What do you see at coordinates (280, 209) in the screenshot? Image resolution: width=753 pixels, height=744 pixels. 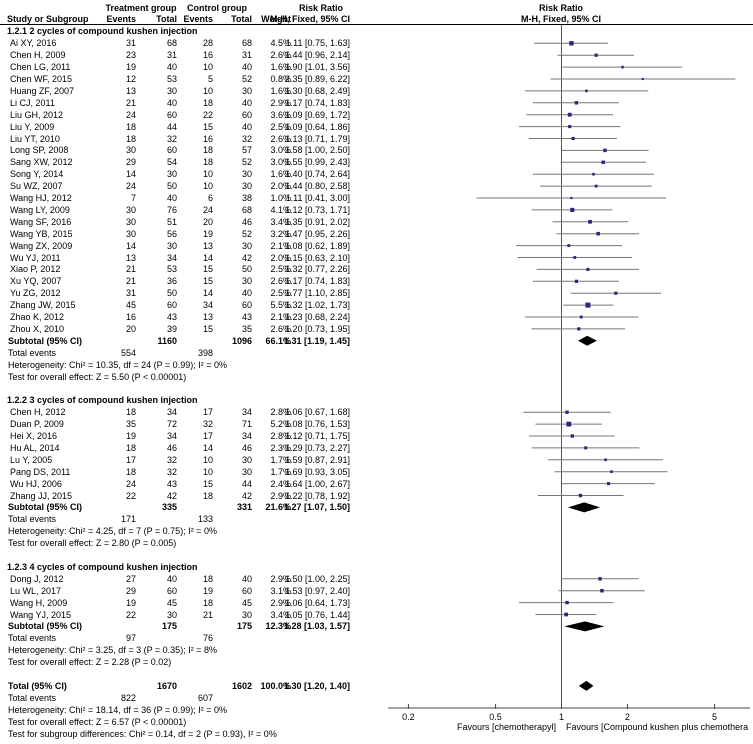 I see `weight-value: 4.1%` at bounding box center [280, 209].